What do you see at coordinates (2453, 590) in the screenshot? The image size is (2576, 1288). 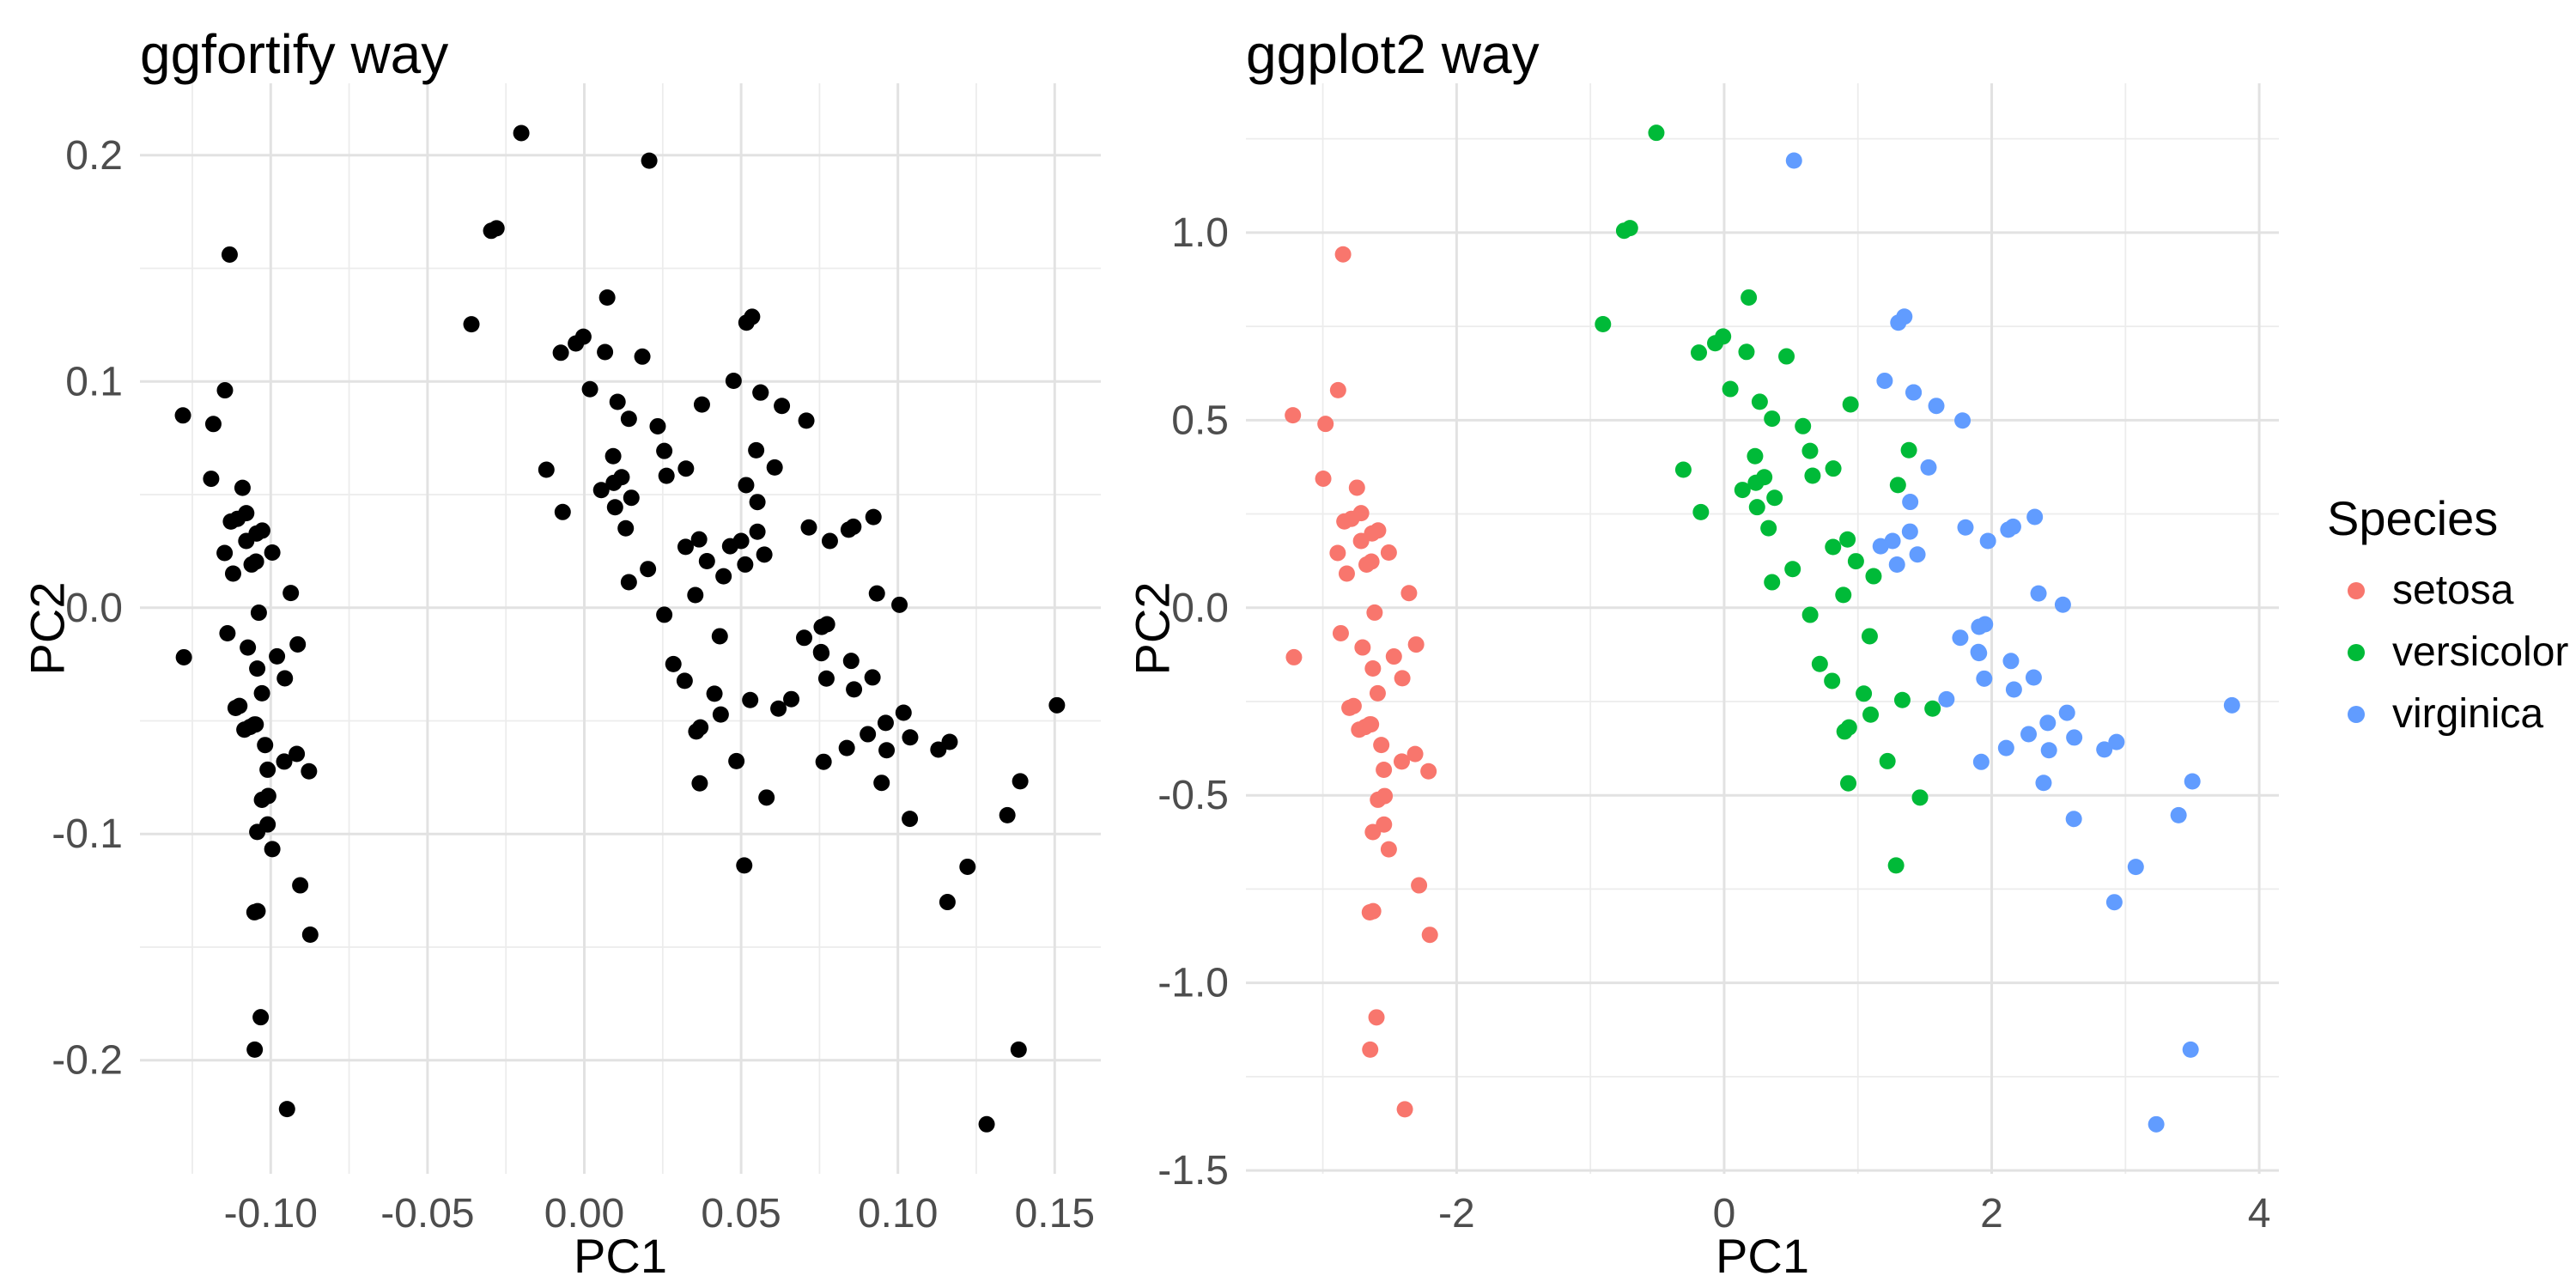 I see `legend-label-setosa: setosa` at bounding box center [2453, 590].